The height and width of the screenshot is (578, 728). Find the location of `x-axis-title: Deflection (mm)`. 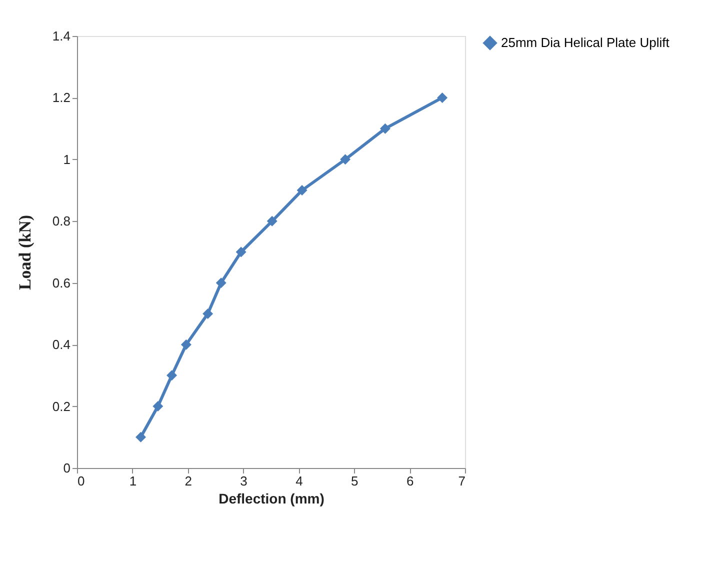

x-axis-title: Deflection (mm) is located at coordinates (271, 498).